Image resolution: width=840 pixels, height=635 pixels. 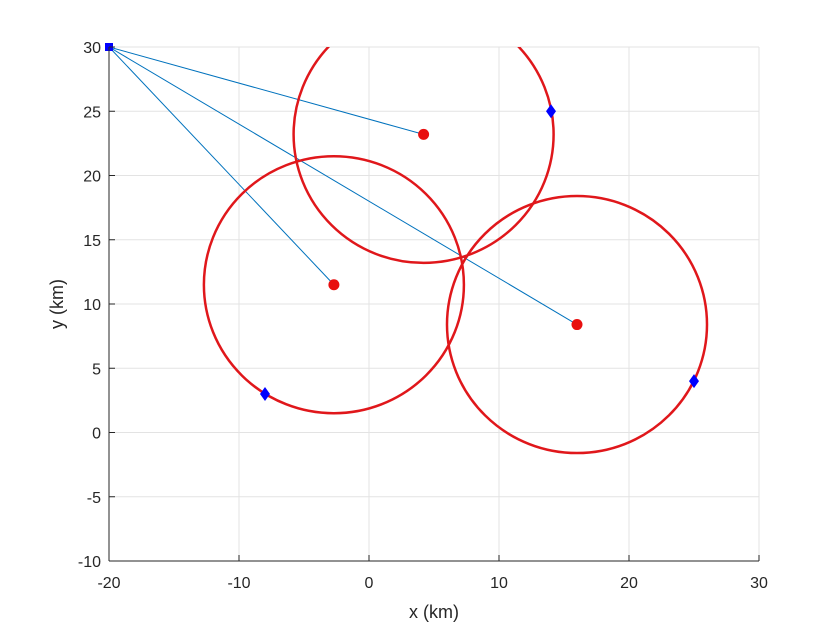 What do you see at coordinates (92, 241) in the screenshot?
I see `y-tick-label: 15` at bounding box center [92, 241].